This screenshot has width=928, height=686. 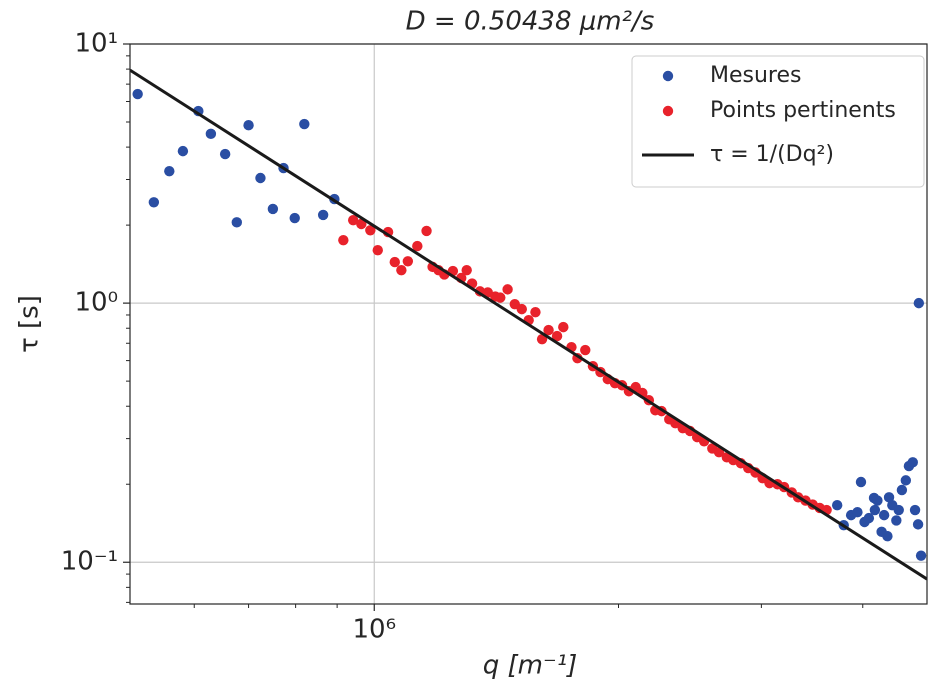 I want to click on legend: Mesures Points pertinents τ = 1/(Dq²), so click(x=778, y=121).